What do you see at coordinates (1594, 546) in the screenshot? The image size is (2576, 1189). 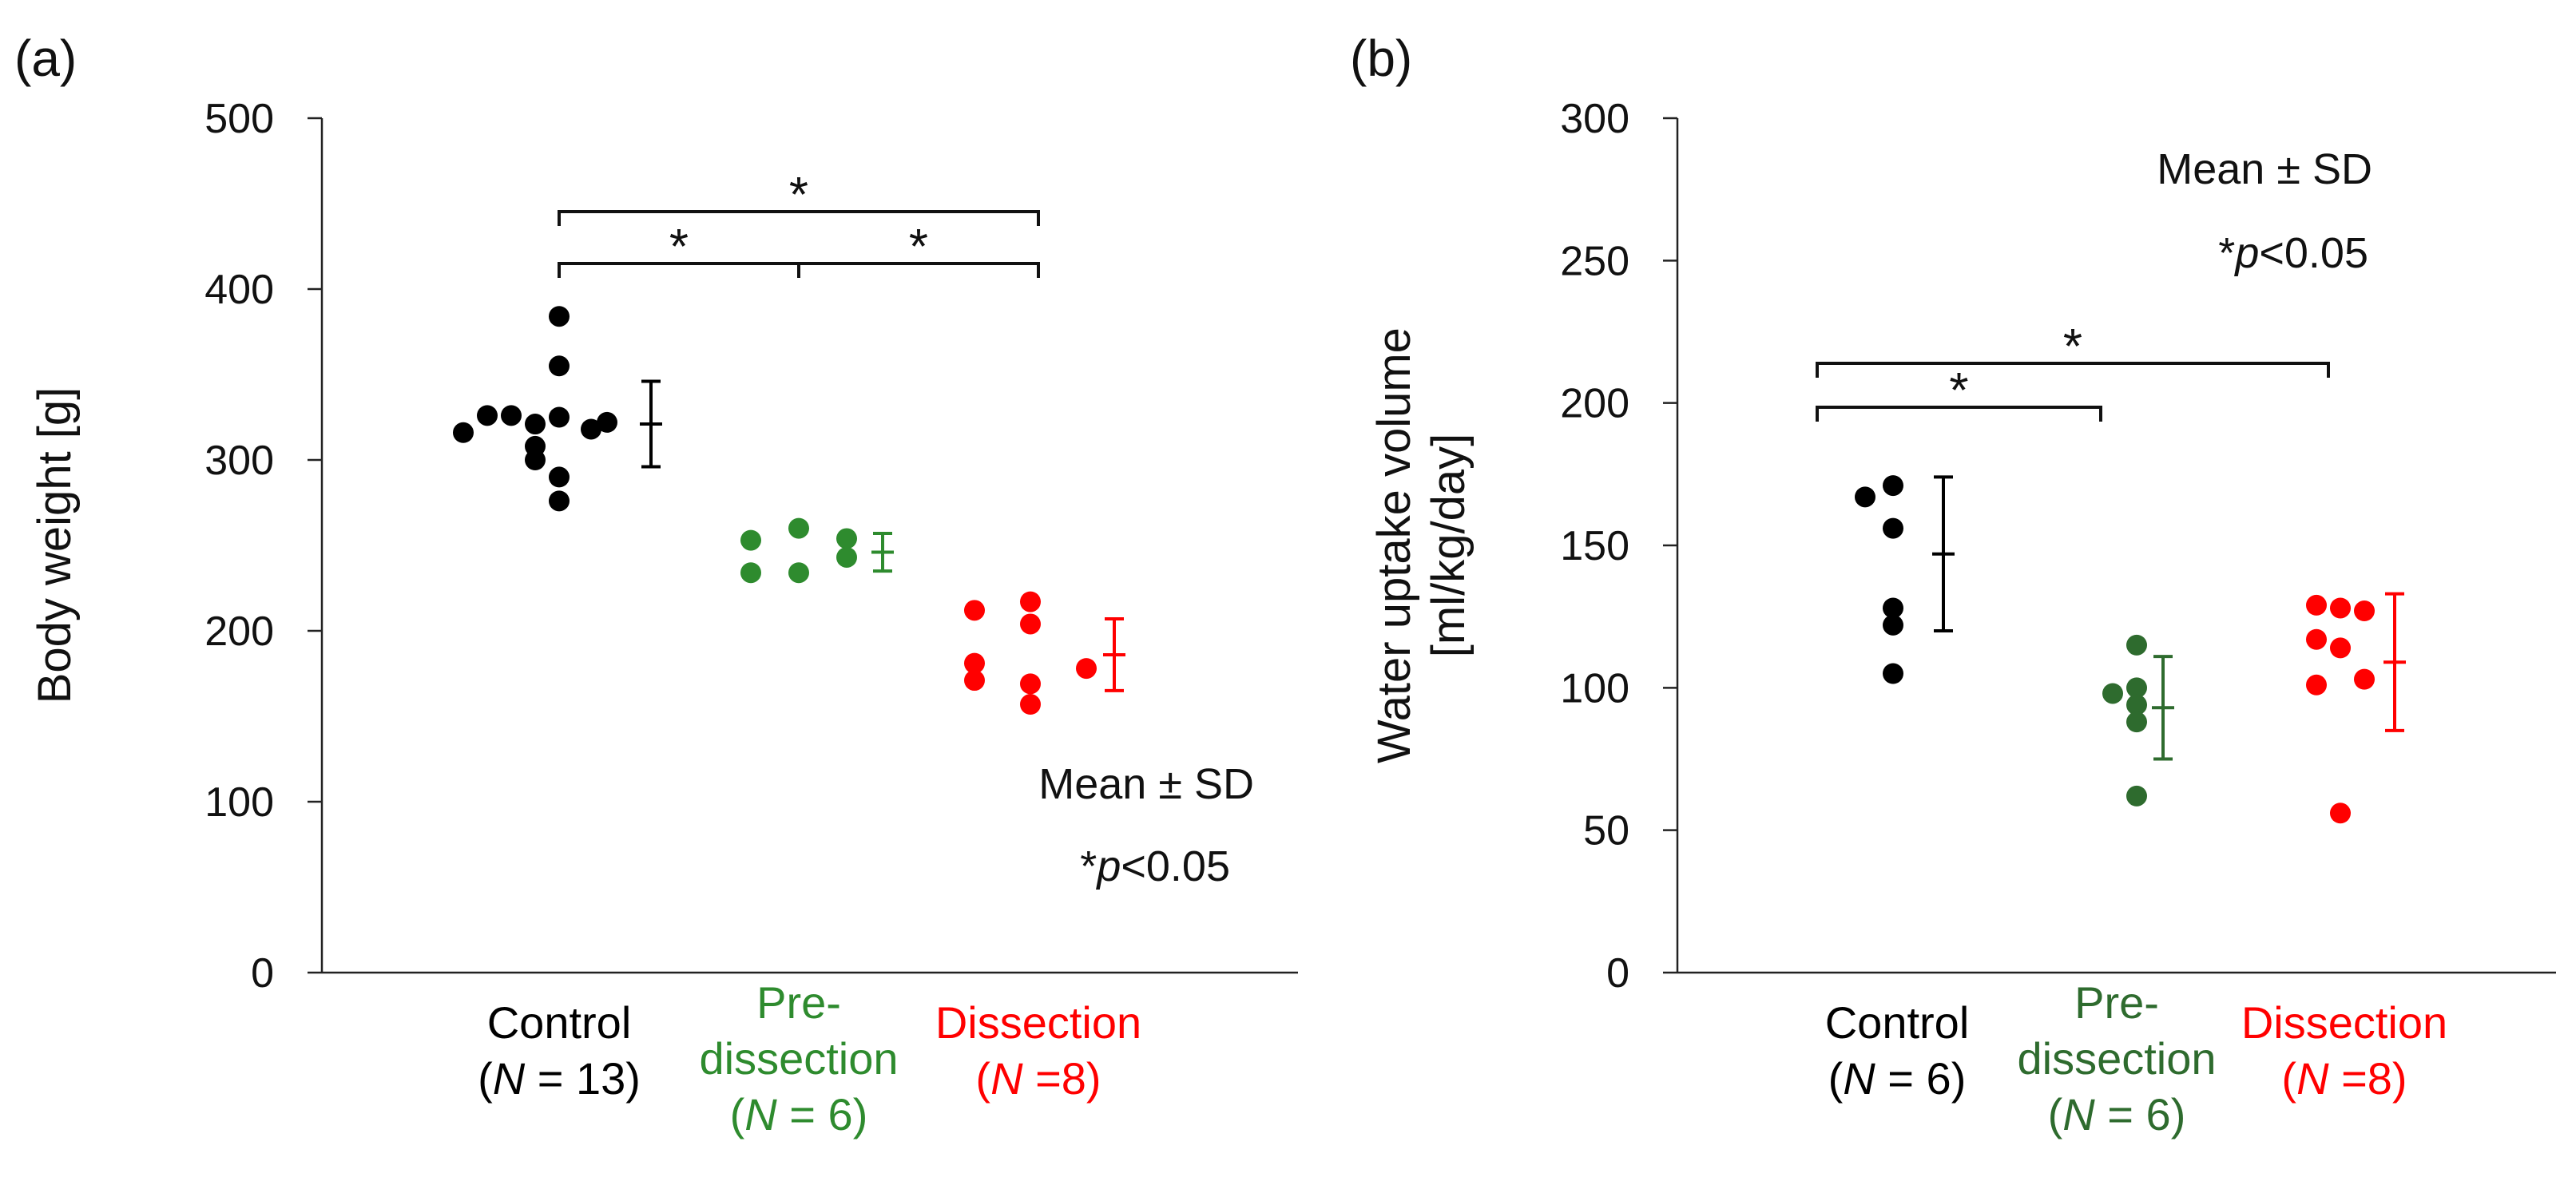 I see `y-tick-label: 150` at bounding box center [1594, 546].